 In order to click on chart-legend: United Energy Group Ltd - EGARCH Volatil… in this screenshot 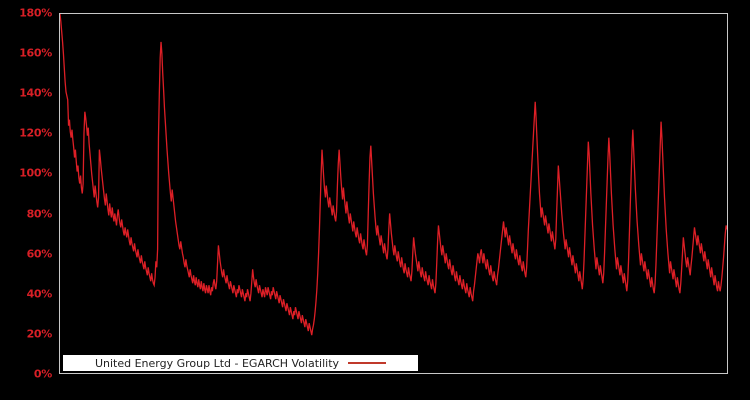, I will do `click(240, 363)`.